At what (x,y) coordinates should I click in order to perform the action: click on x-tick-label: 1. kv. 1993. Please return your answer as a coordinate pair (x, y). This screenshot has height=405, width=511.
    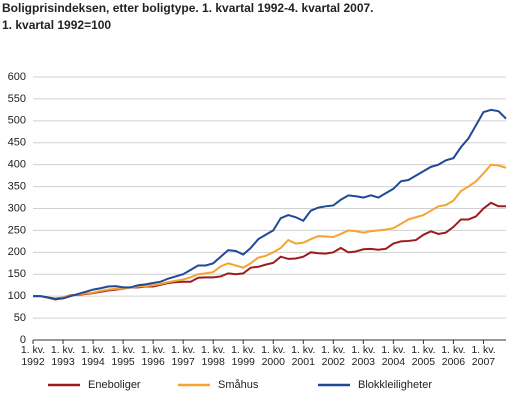
    Looking at the image, I should click on (63, 356).